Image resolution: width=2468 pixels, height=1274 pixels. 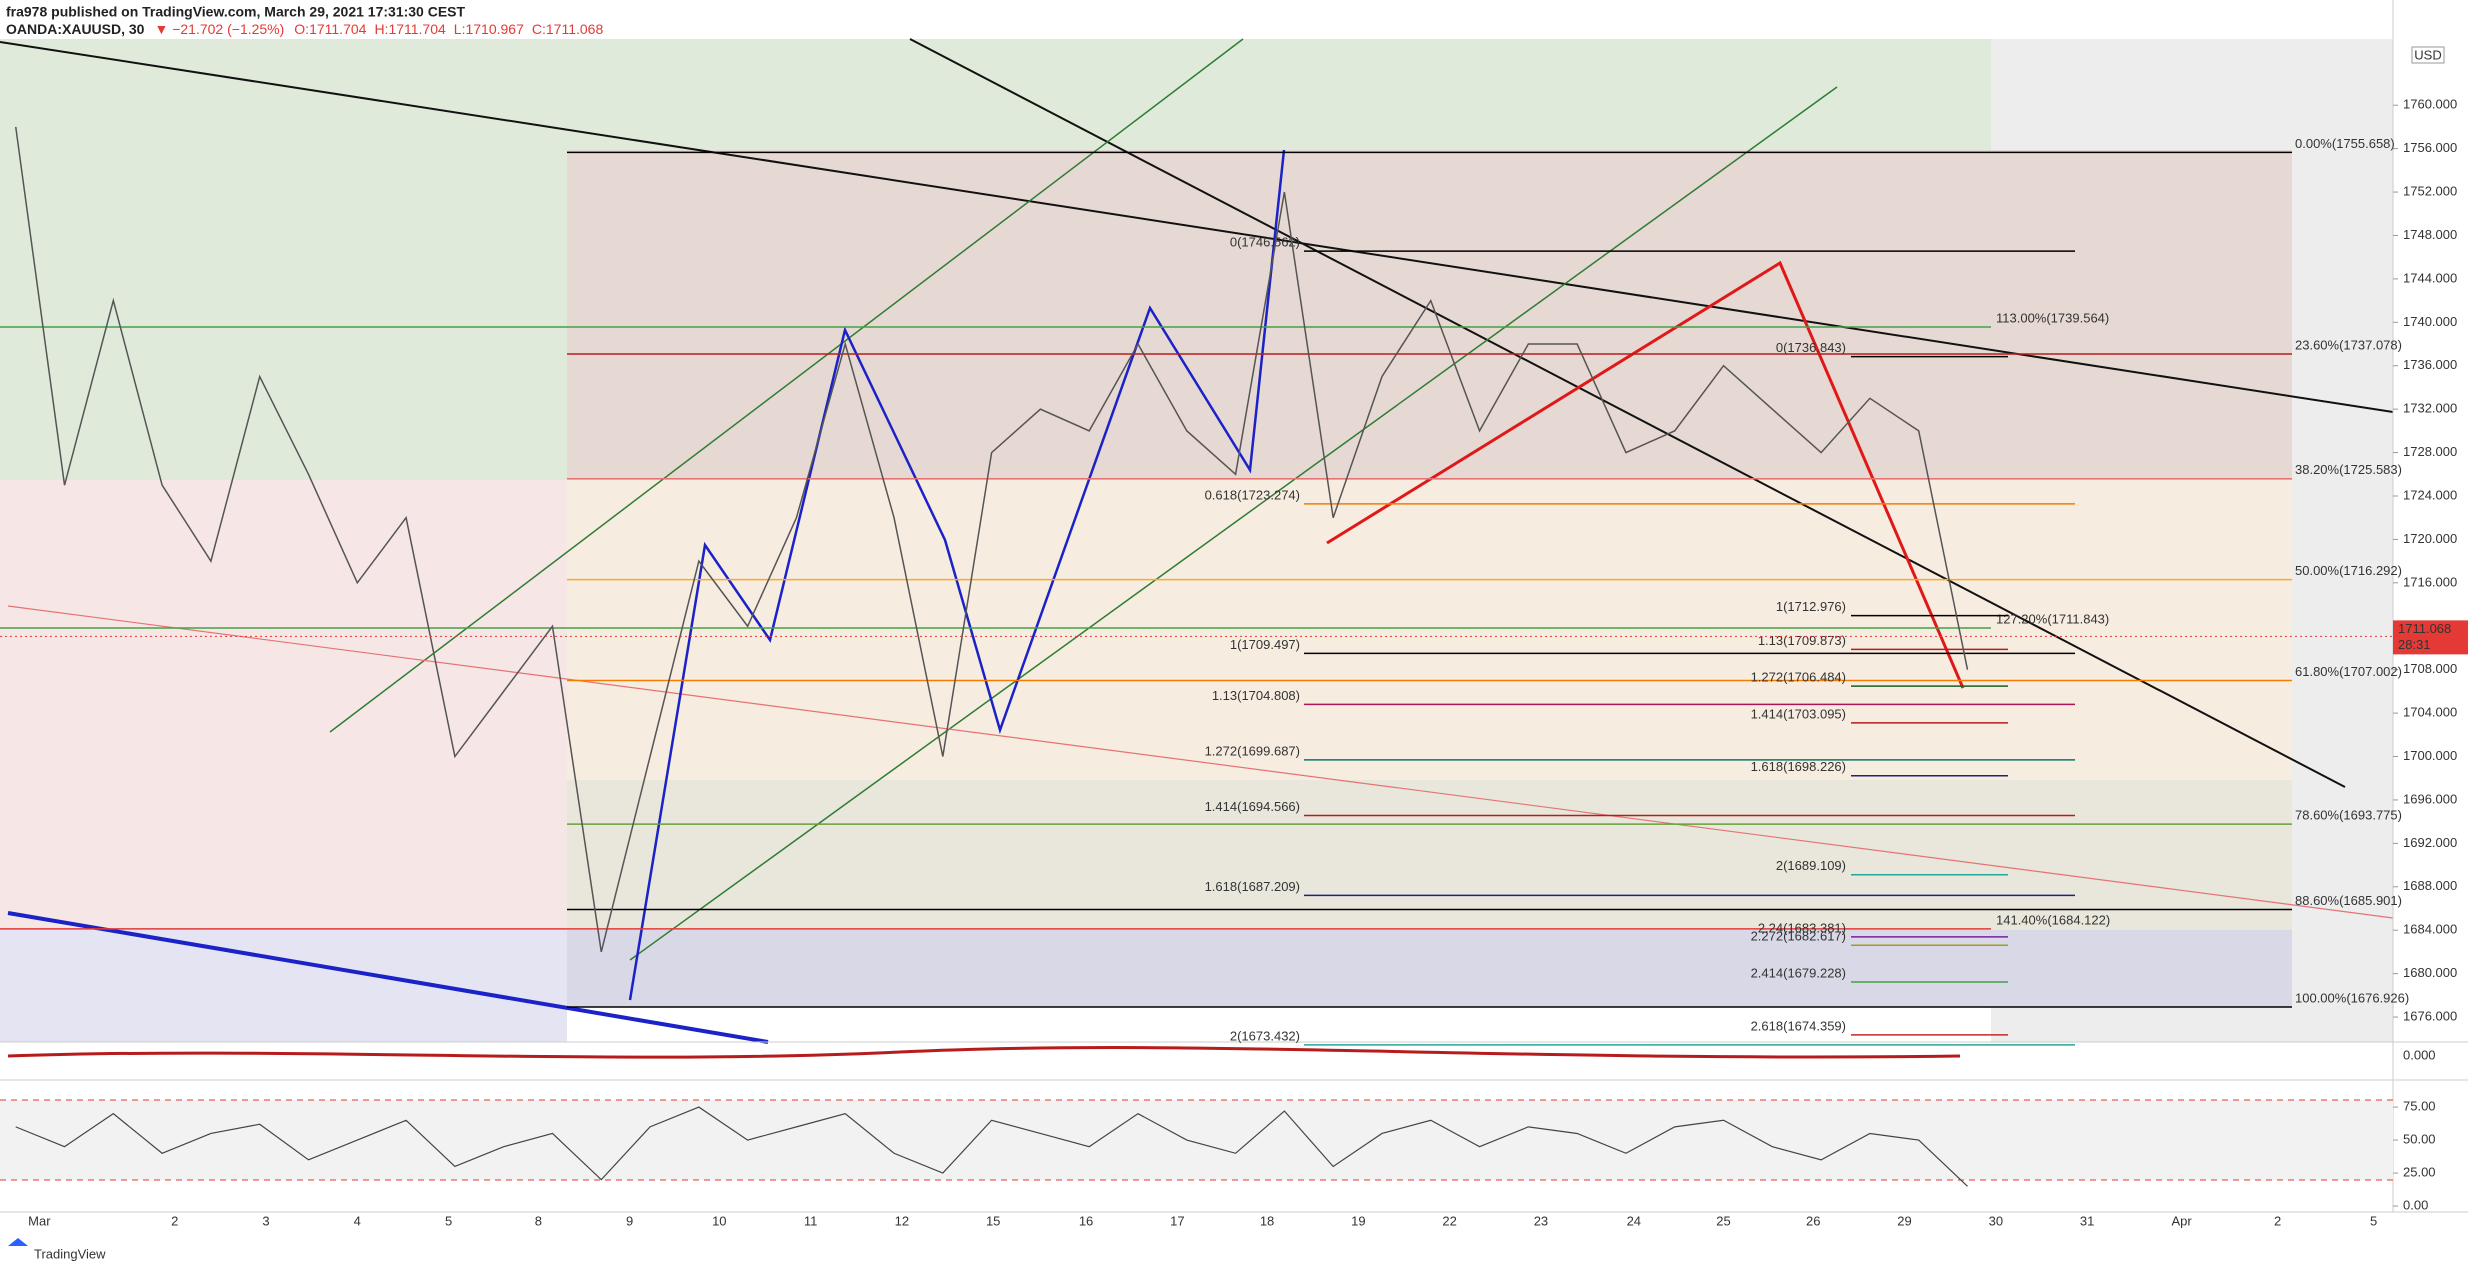 What do you see at coordinates (70, 1253) in the screenshot?
I see `brand: TradingView` at bounding box center [70, 1253].